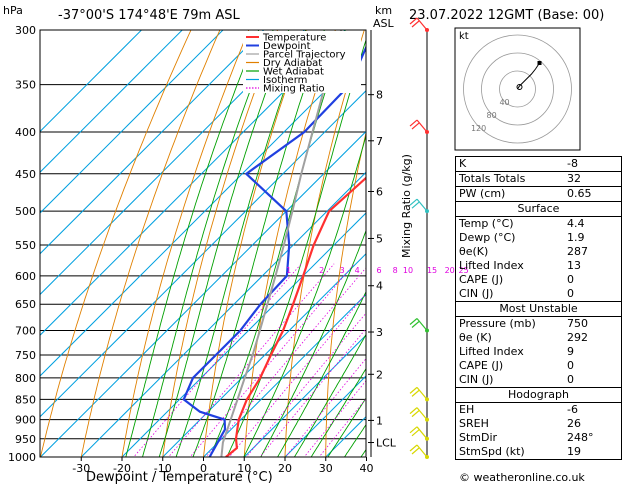 Image resolution: width=629 pixels, height=486 pixels. What do you see at coordinates (326, 468) in the screenshot?
I see `x-tick-label: 30` at bounding box center [326, 468].